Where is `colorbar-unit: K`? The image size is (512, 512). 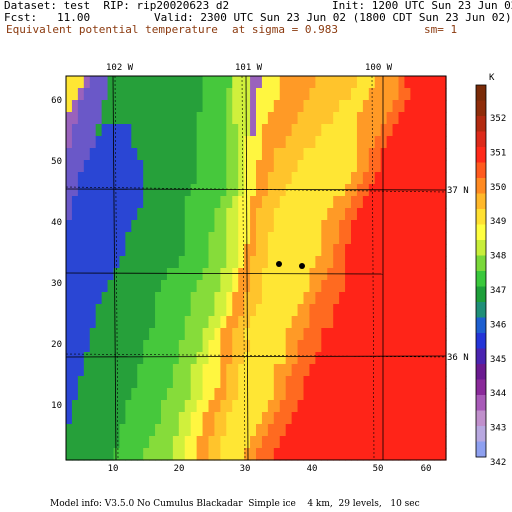 colorbar-unit: K is located at coordinates (492, 78).